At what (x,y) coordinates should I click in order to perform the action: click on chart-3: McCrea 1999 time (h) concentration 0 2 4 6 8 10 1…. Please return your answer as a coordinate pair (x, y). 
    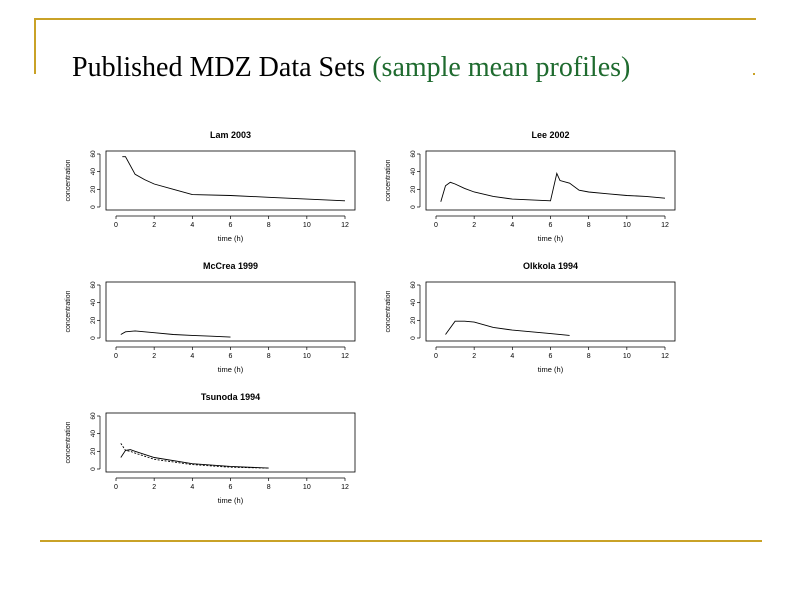
    Looking at the image, I should click on (210, 317).